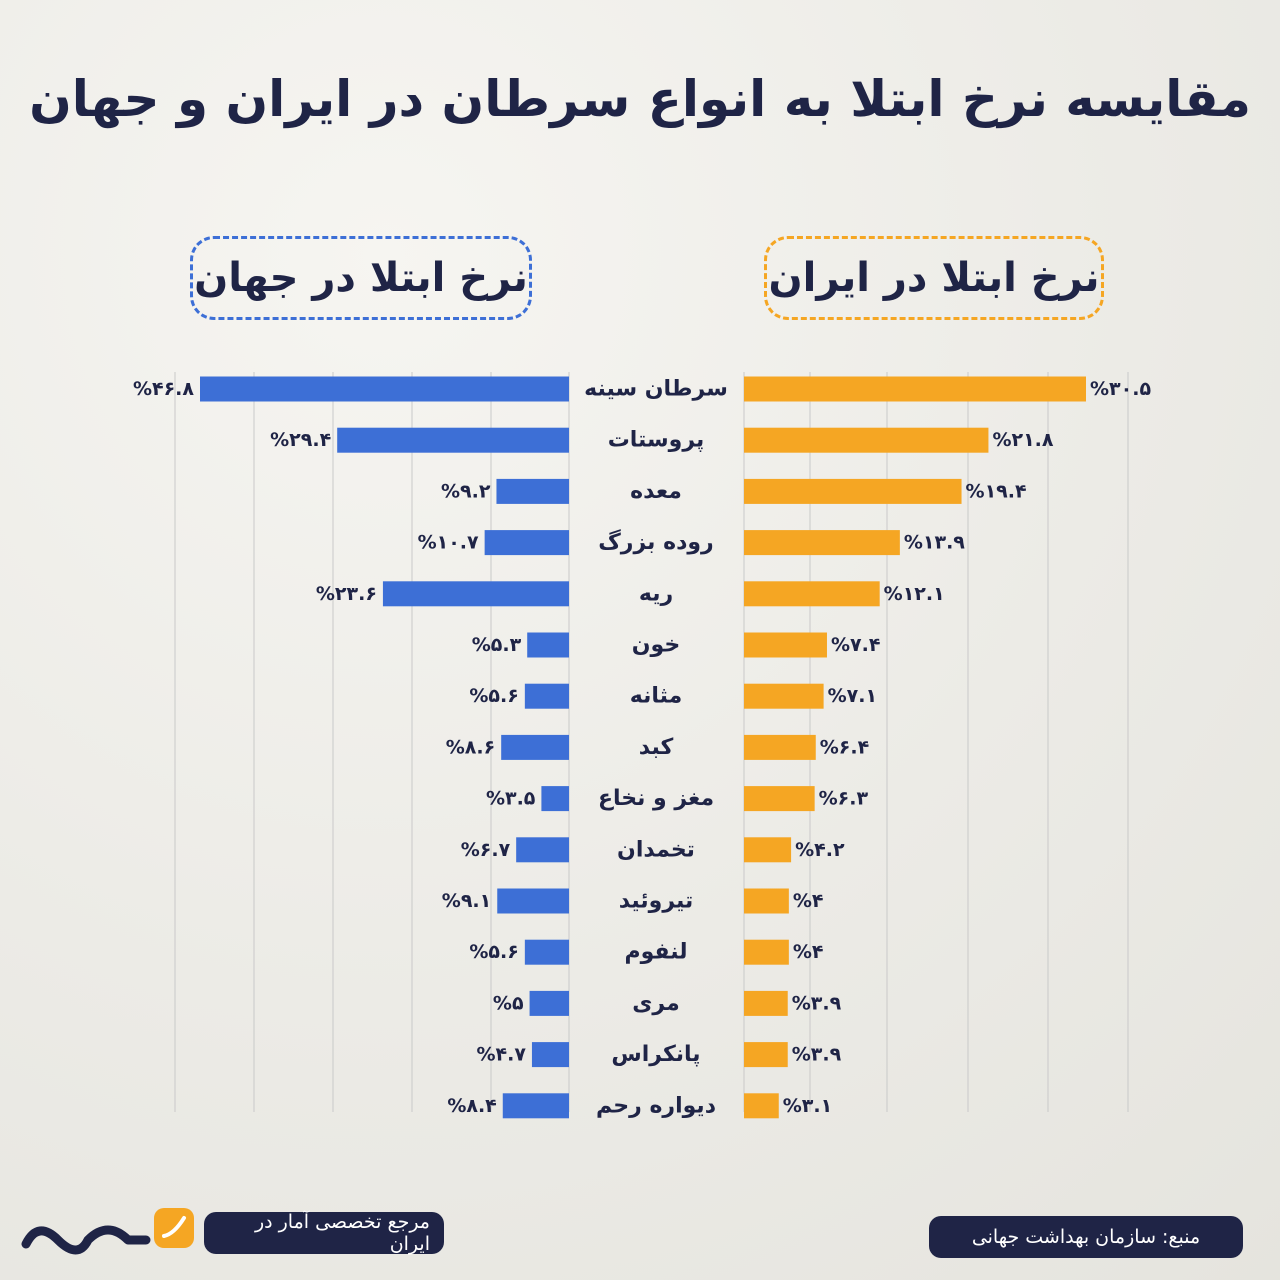 The image size is (1280, 1280). What do you see at coordinates (1120, 389) in the screenshot?
I see `data-label-iran: %۳۰.۵` at bounding box center [1120, 389].